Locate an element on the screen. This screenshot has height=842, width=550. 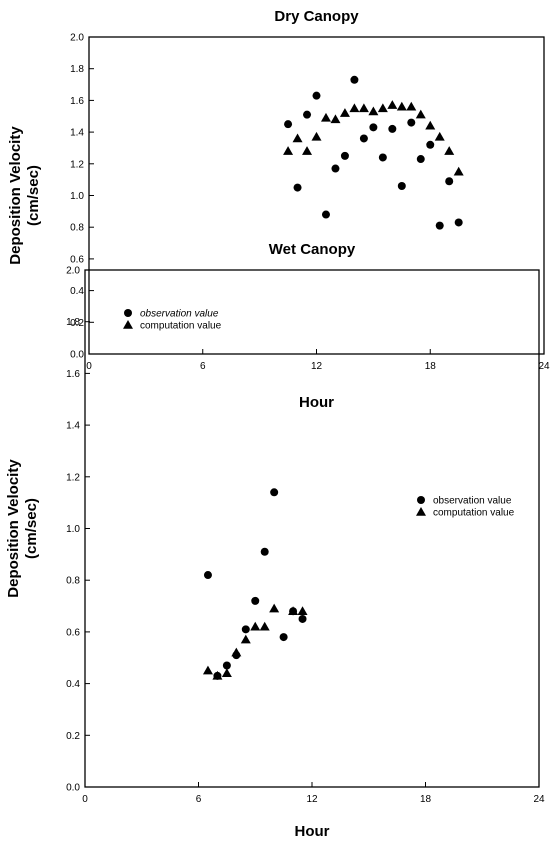
chart-title: Dry Canopy is located at coordinates (316, 16).